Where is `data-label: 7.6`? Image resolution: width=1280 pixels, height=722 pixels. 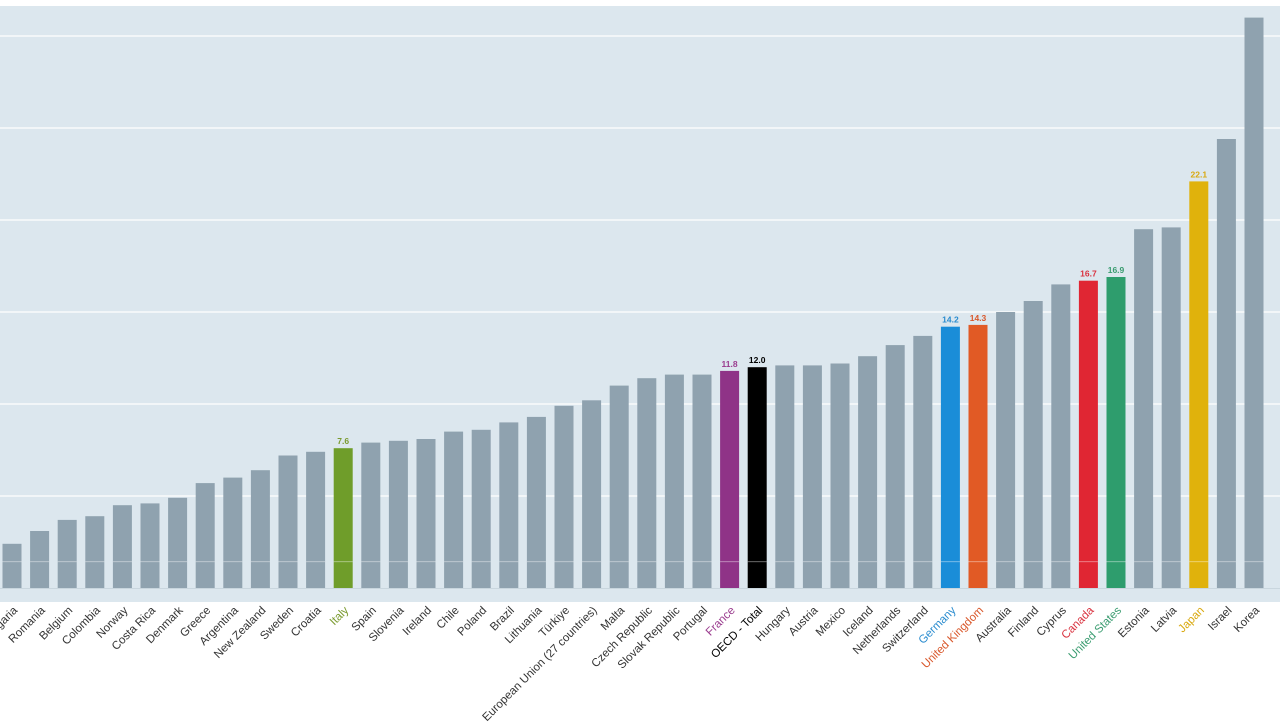 data-label: 7.6 is located at coordinates (343, 441).